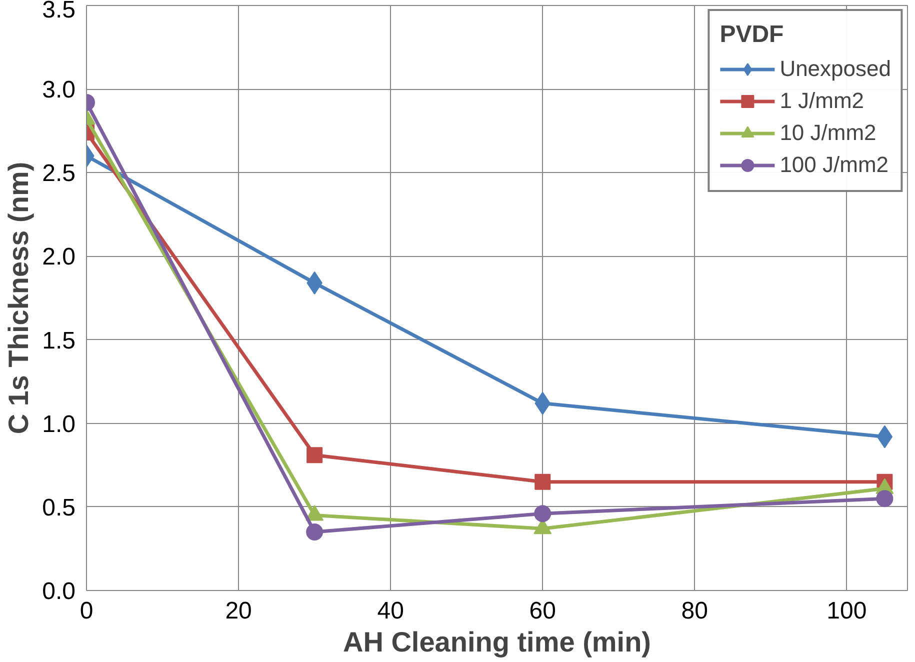 The height and width of the screenshot is (662, 915). What do you see at coordinates (390, 611) in the screenshot?
I see `x-tick-label: 40` at bounding box center [390, 611].